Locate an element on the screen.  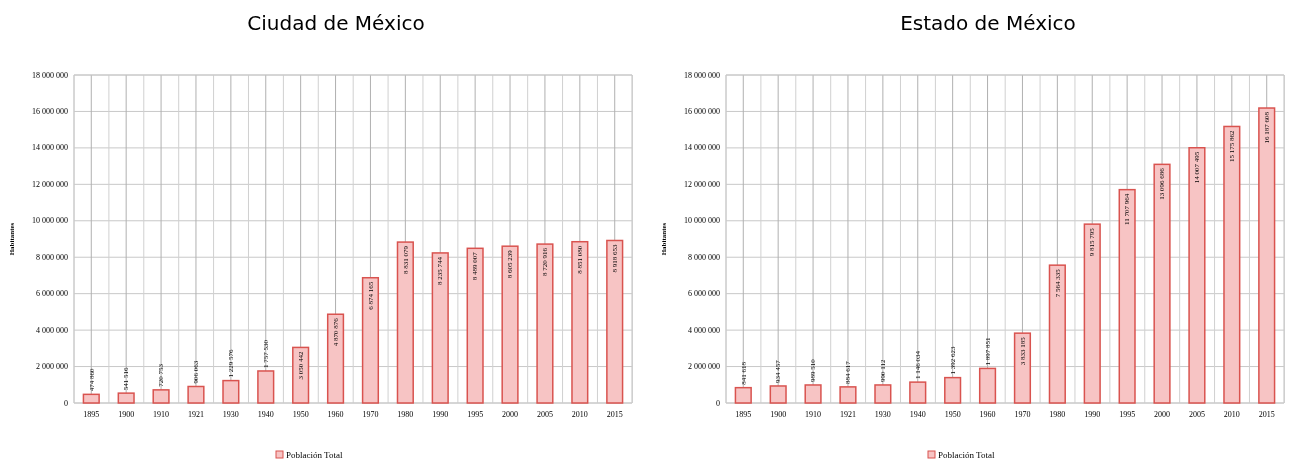
chart-title: Estado de México is located at coordinates (988, 23).